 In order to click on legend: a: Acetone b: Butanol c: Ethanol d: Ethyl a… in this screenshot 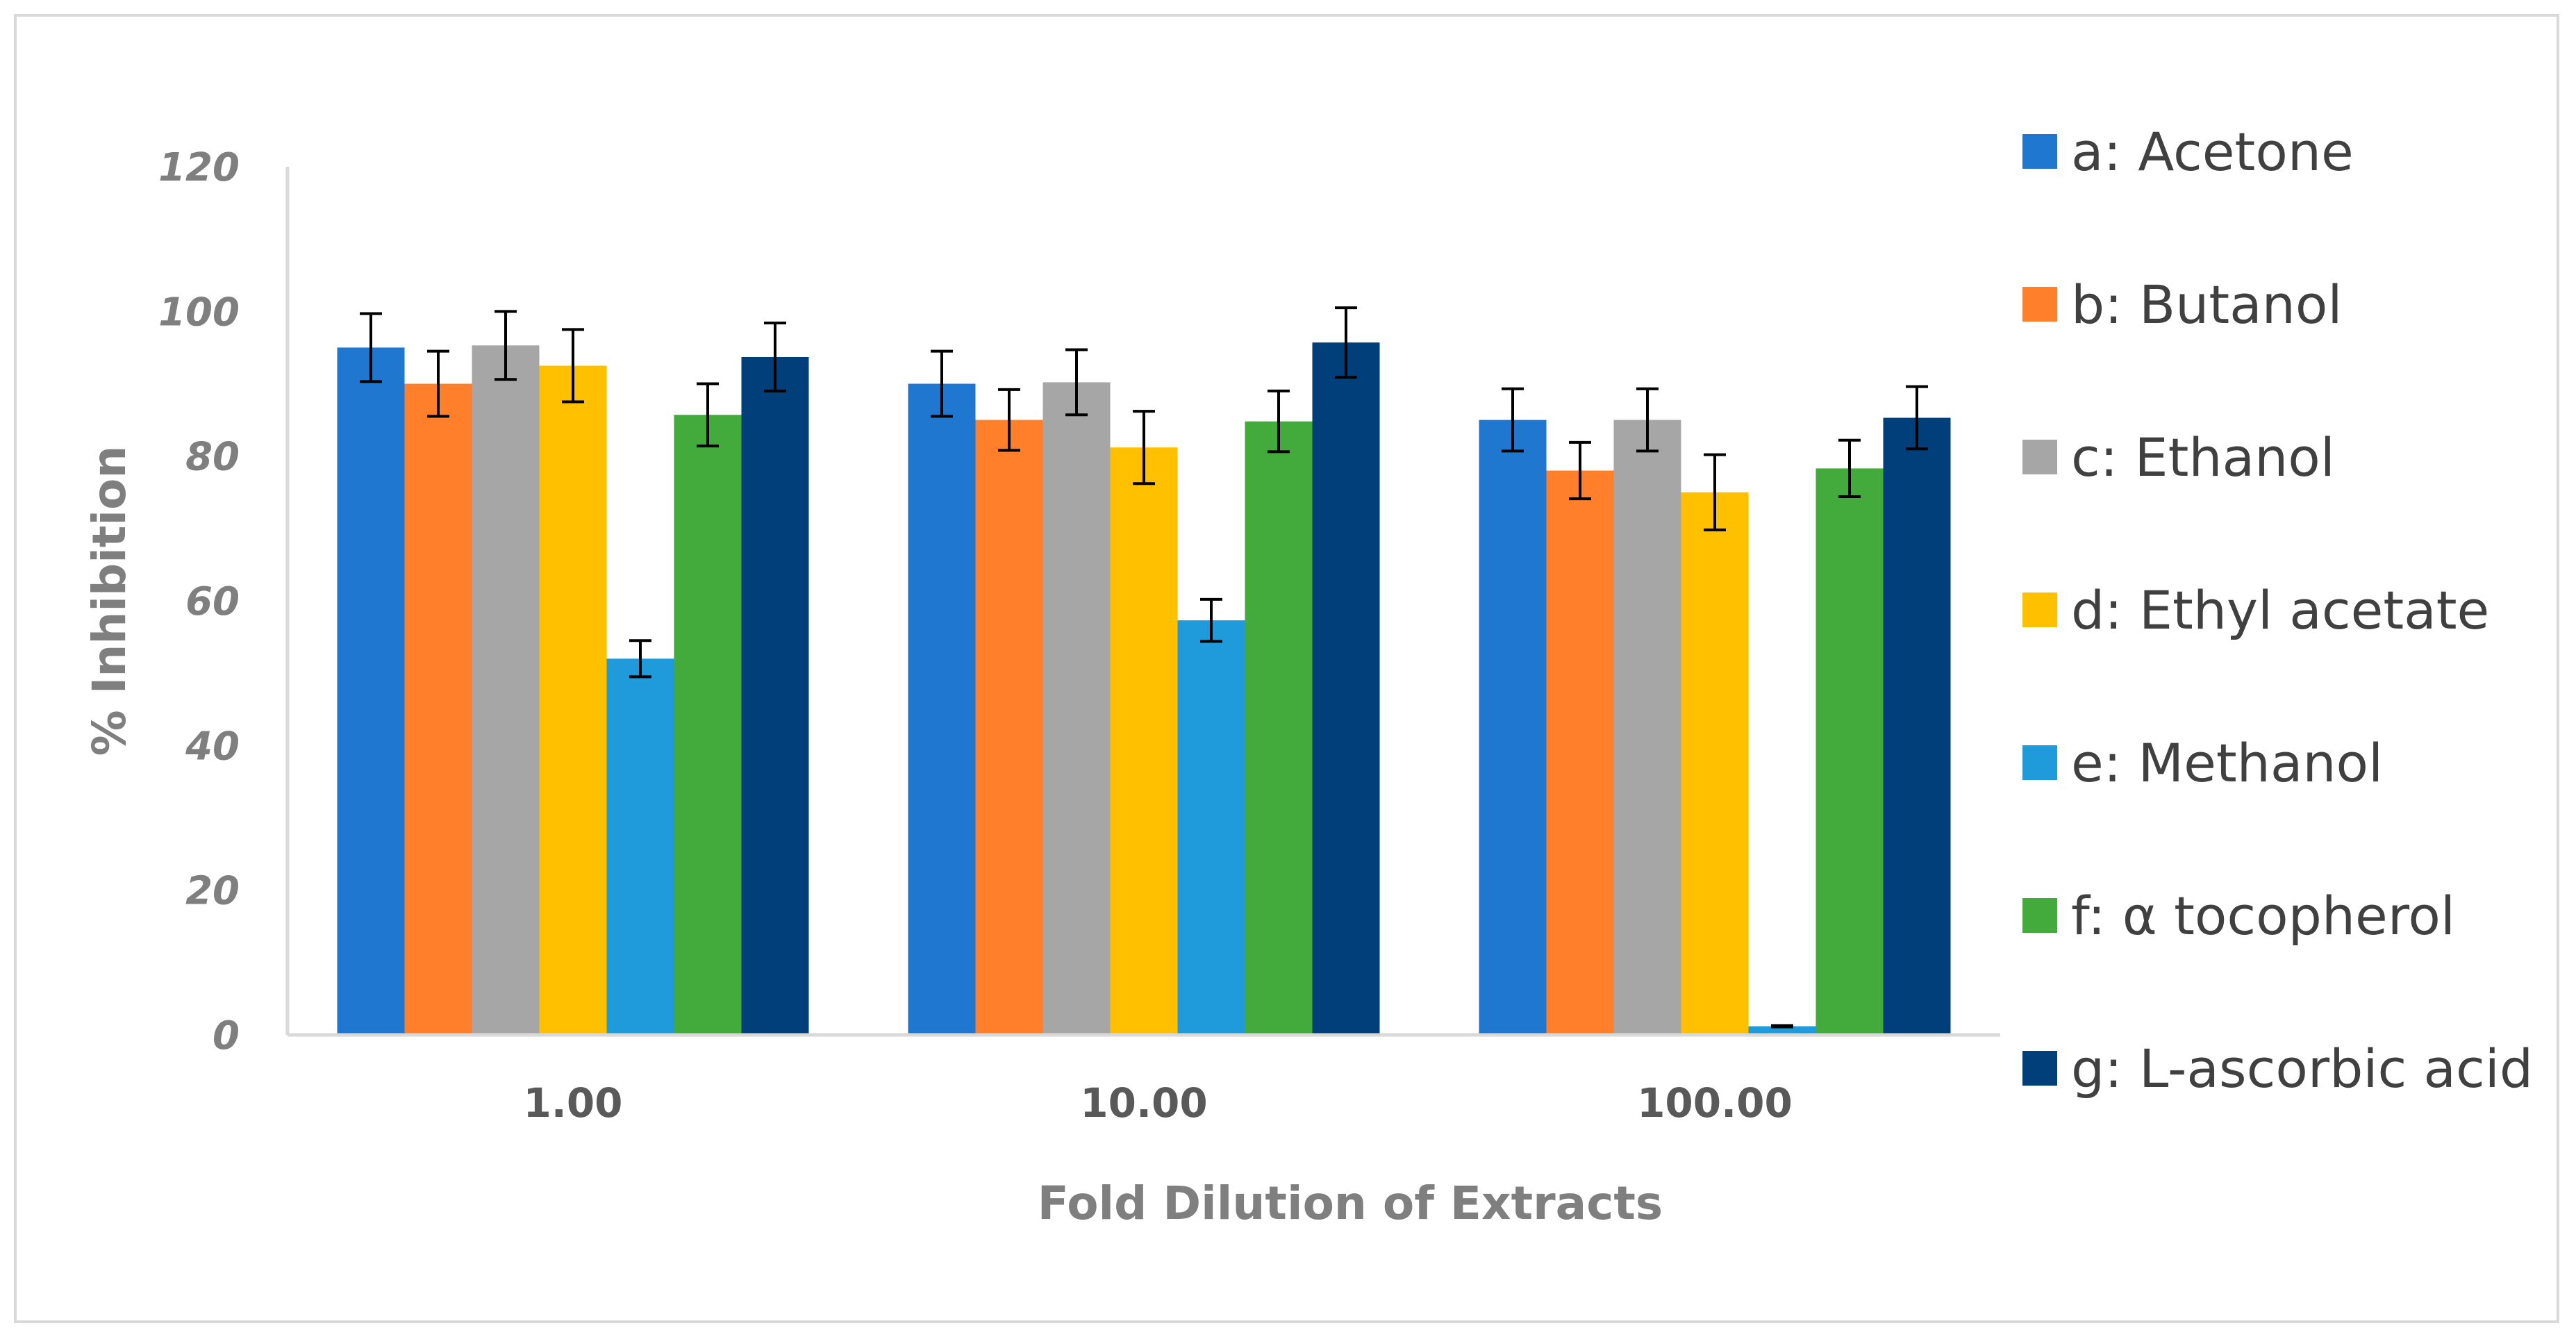, I will do `click(2277, 610)`.